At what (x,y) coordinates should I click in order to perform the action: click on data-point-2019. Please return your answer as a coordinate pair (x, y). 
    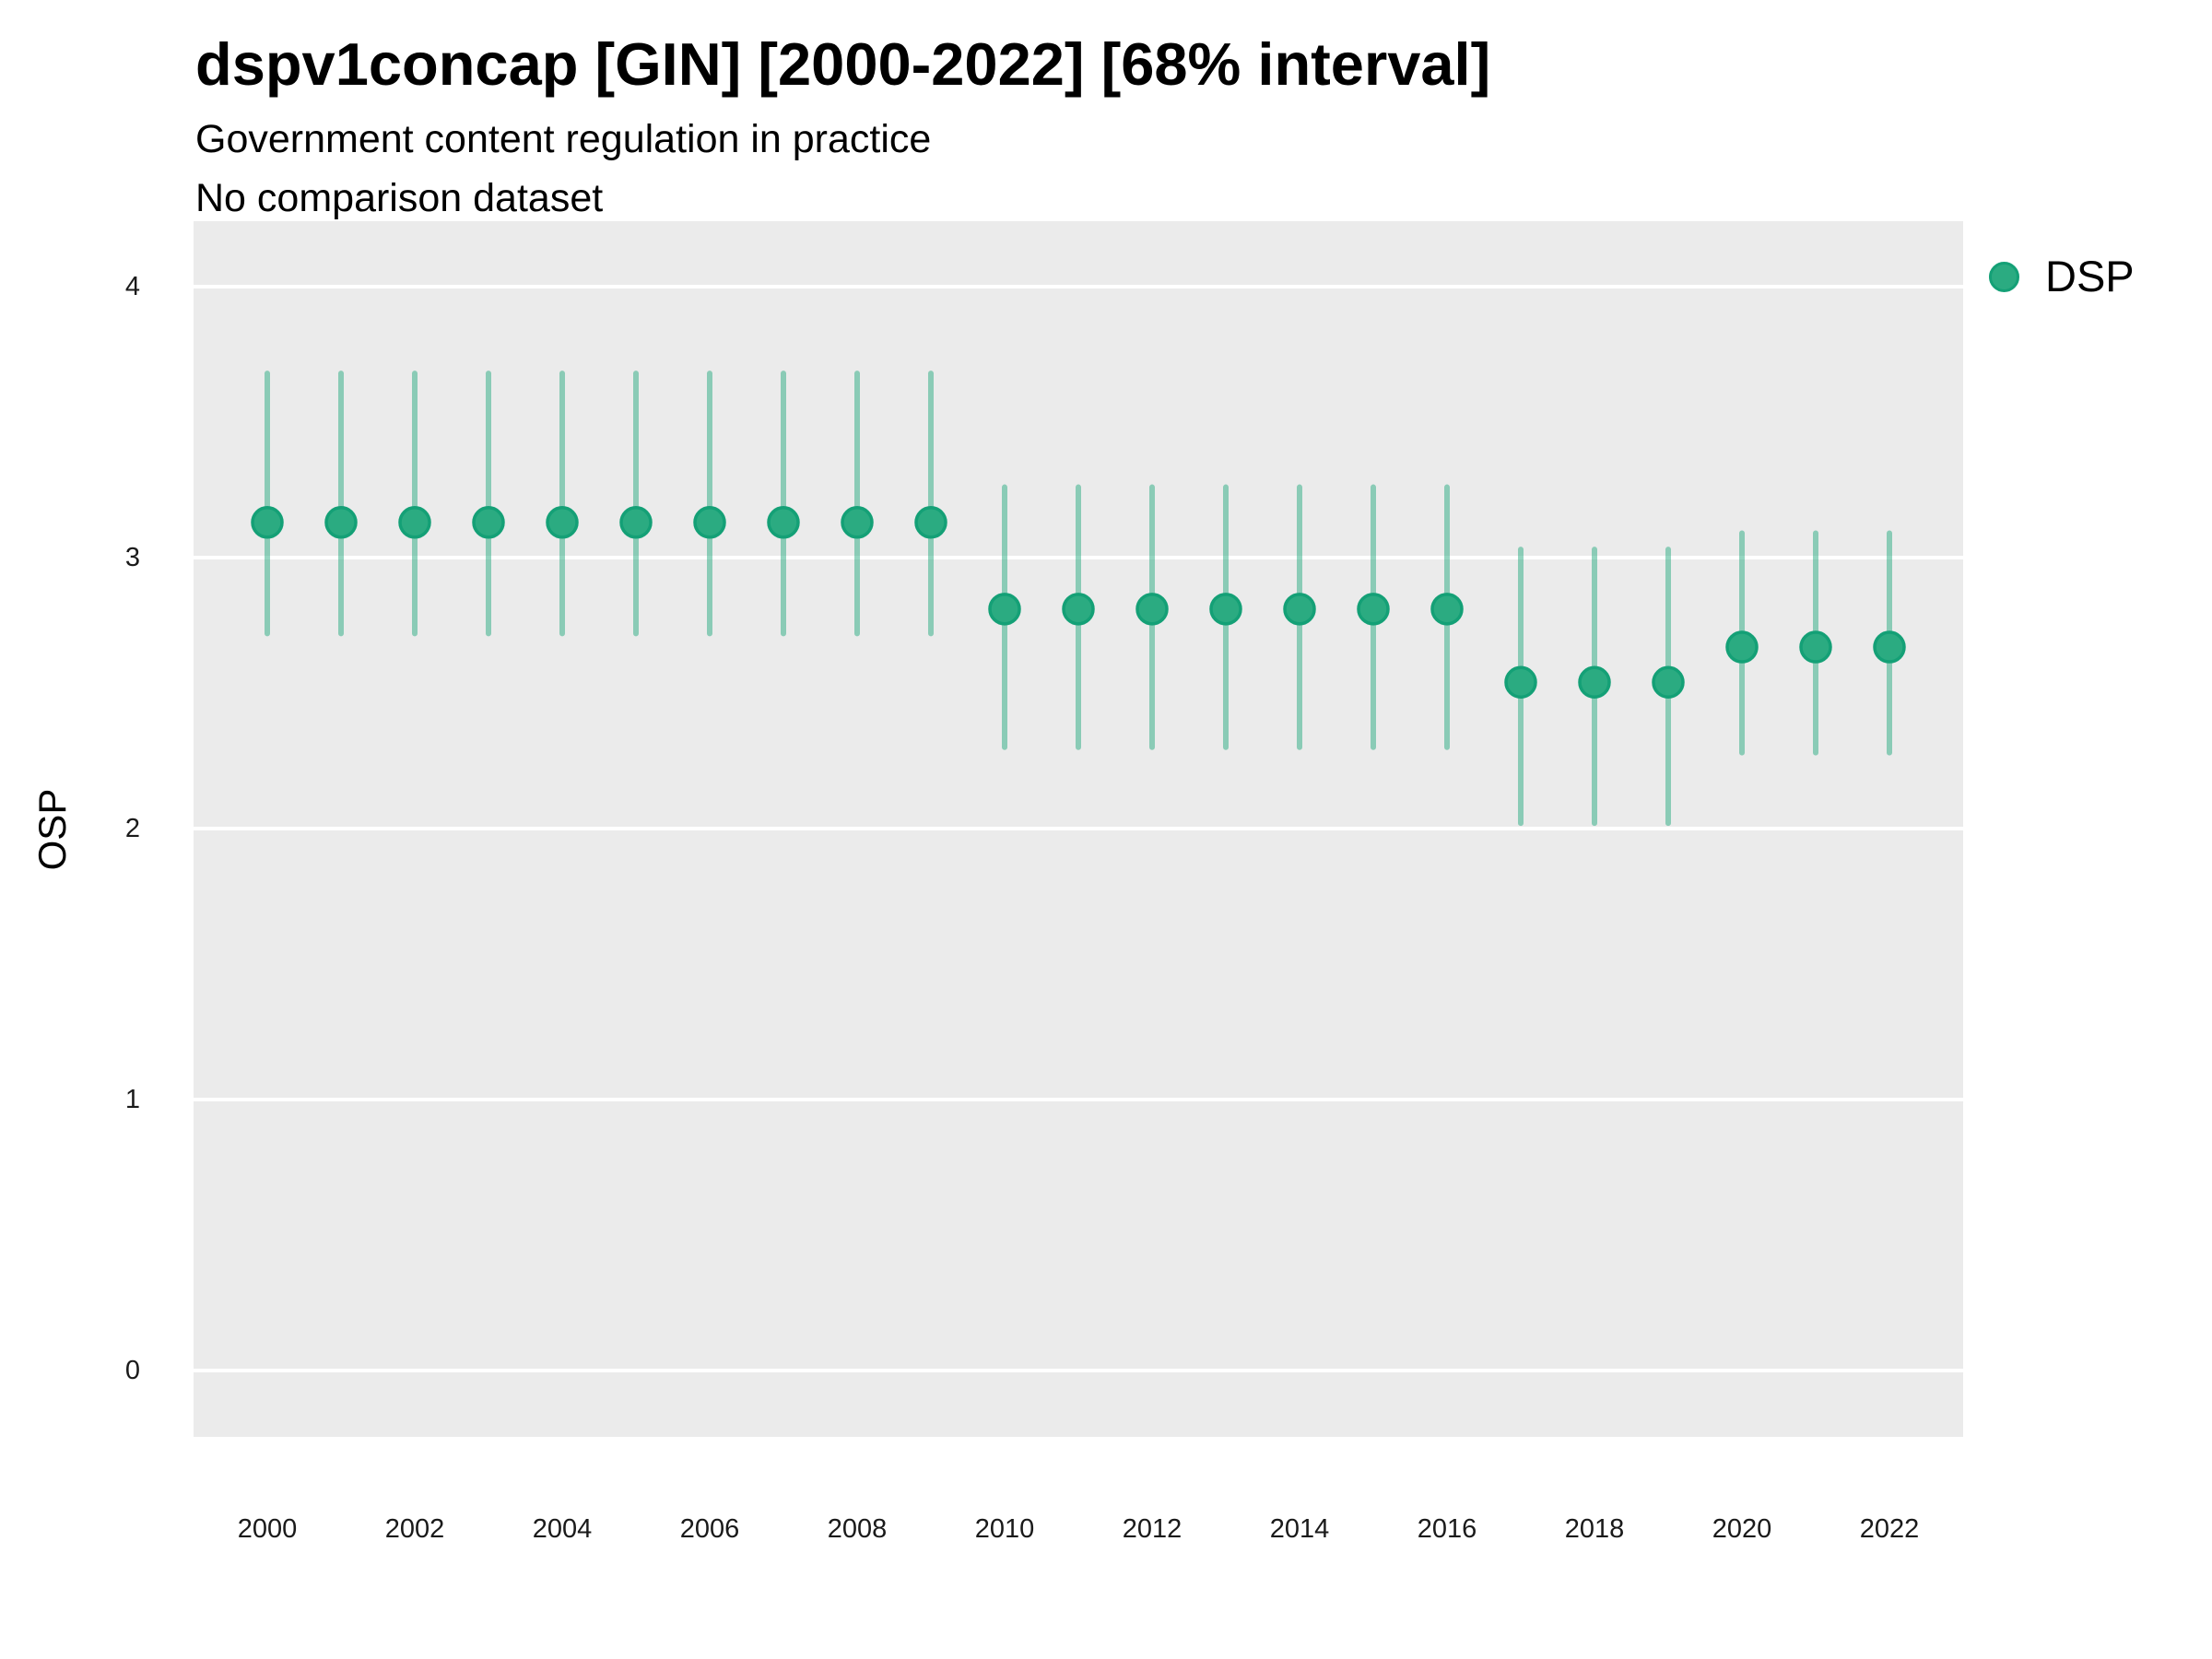
    Looking at the image, I should click on (1668, 682).